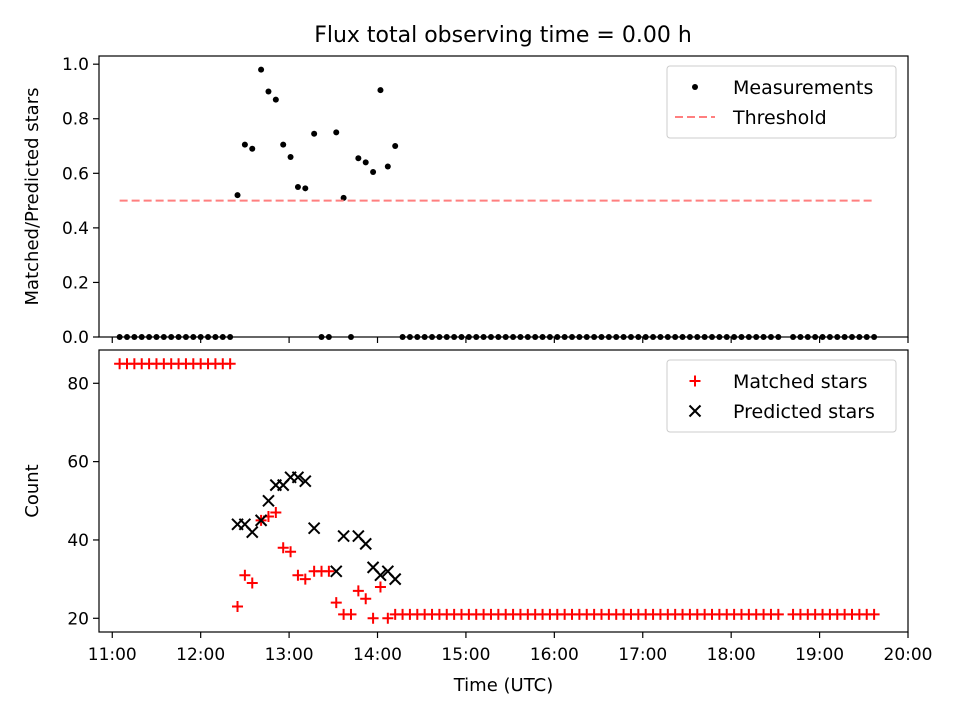 The image size is (960, 720). Describe the element at coordinates (510, 340) in the screenshot. I see `top-panel-x-ticks` at that location.